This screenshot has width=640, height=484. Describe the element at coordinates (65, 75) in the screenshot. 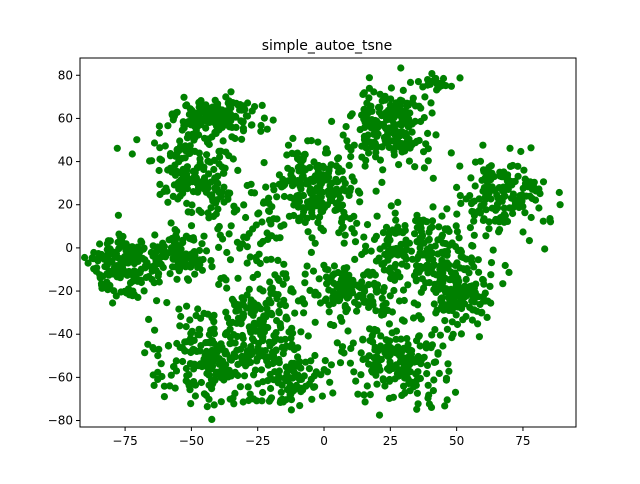

I see `y-tick-label: 80` at that location.